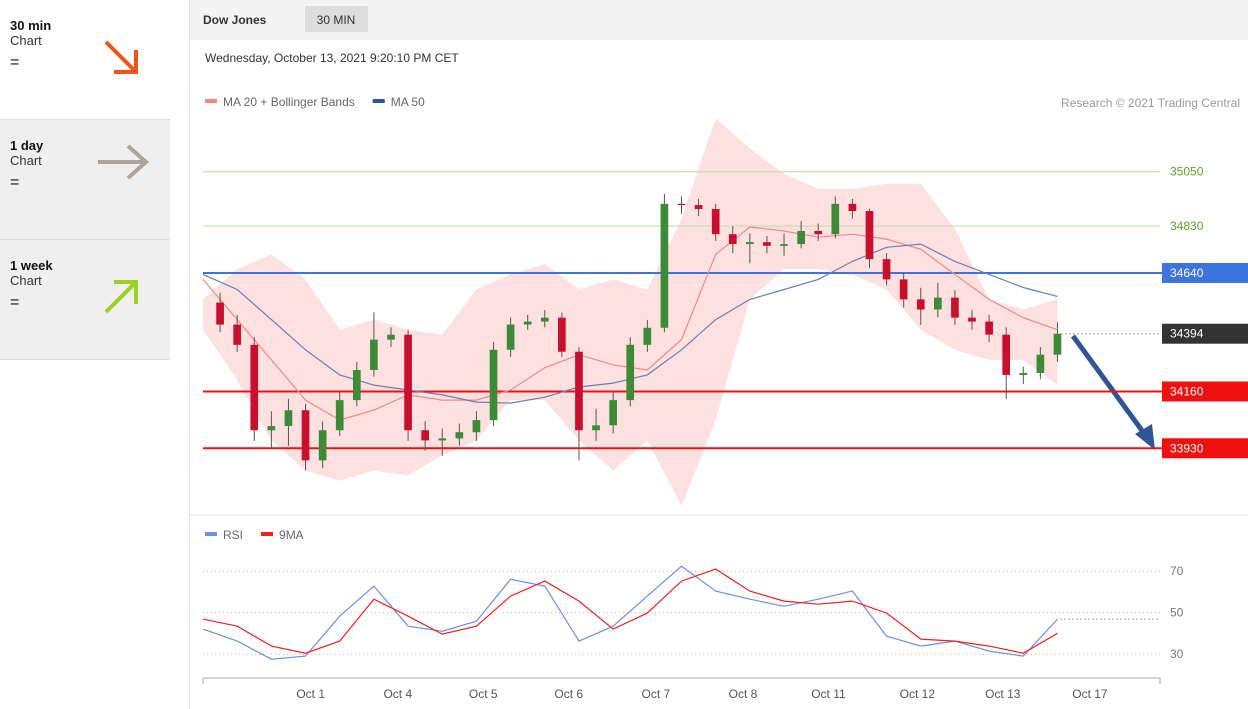 The height and width of the screenshot is (709, 1248). Describe the element at coordinates (397, 694) in the screenshot. I see `x-tick-label: Oct 4` at that location.